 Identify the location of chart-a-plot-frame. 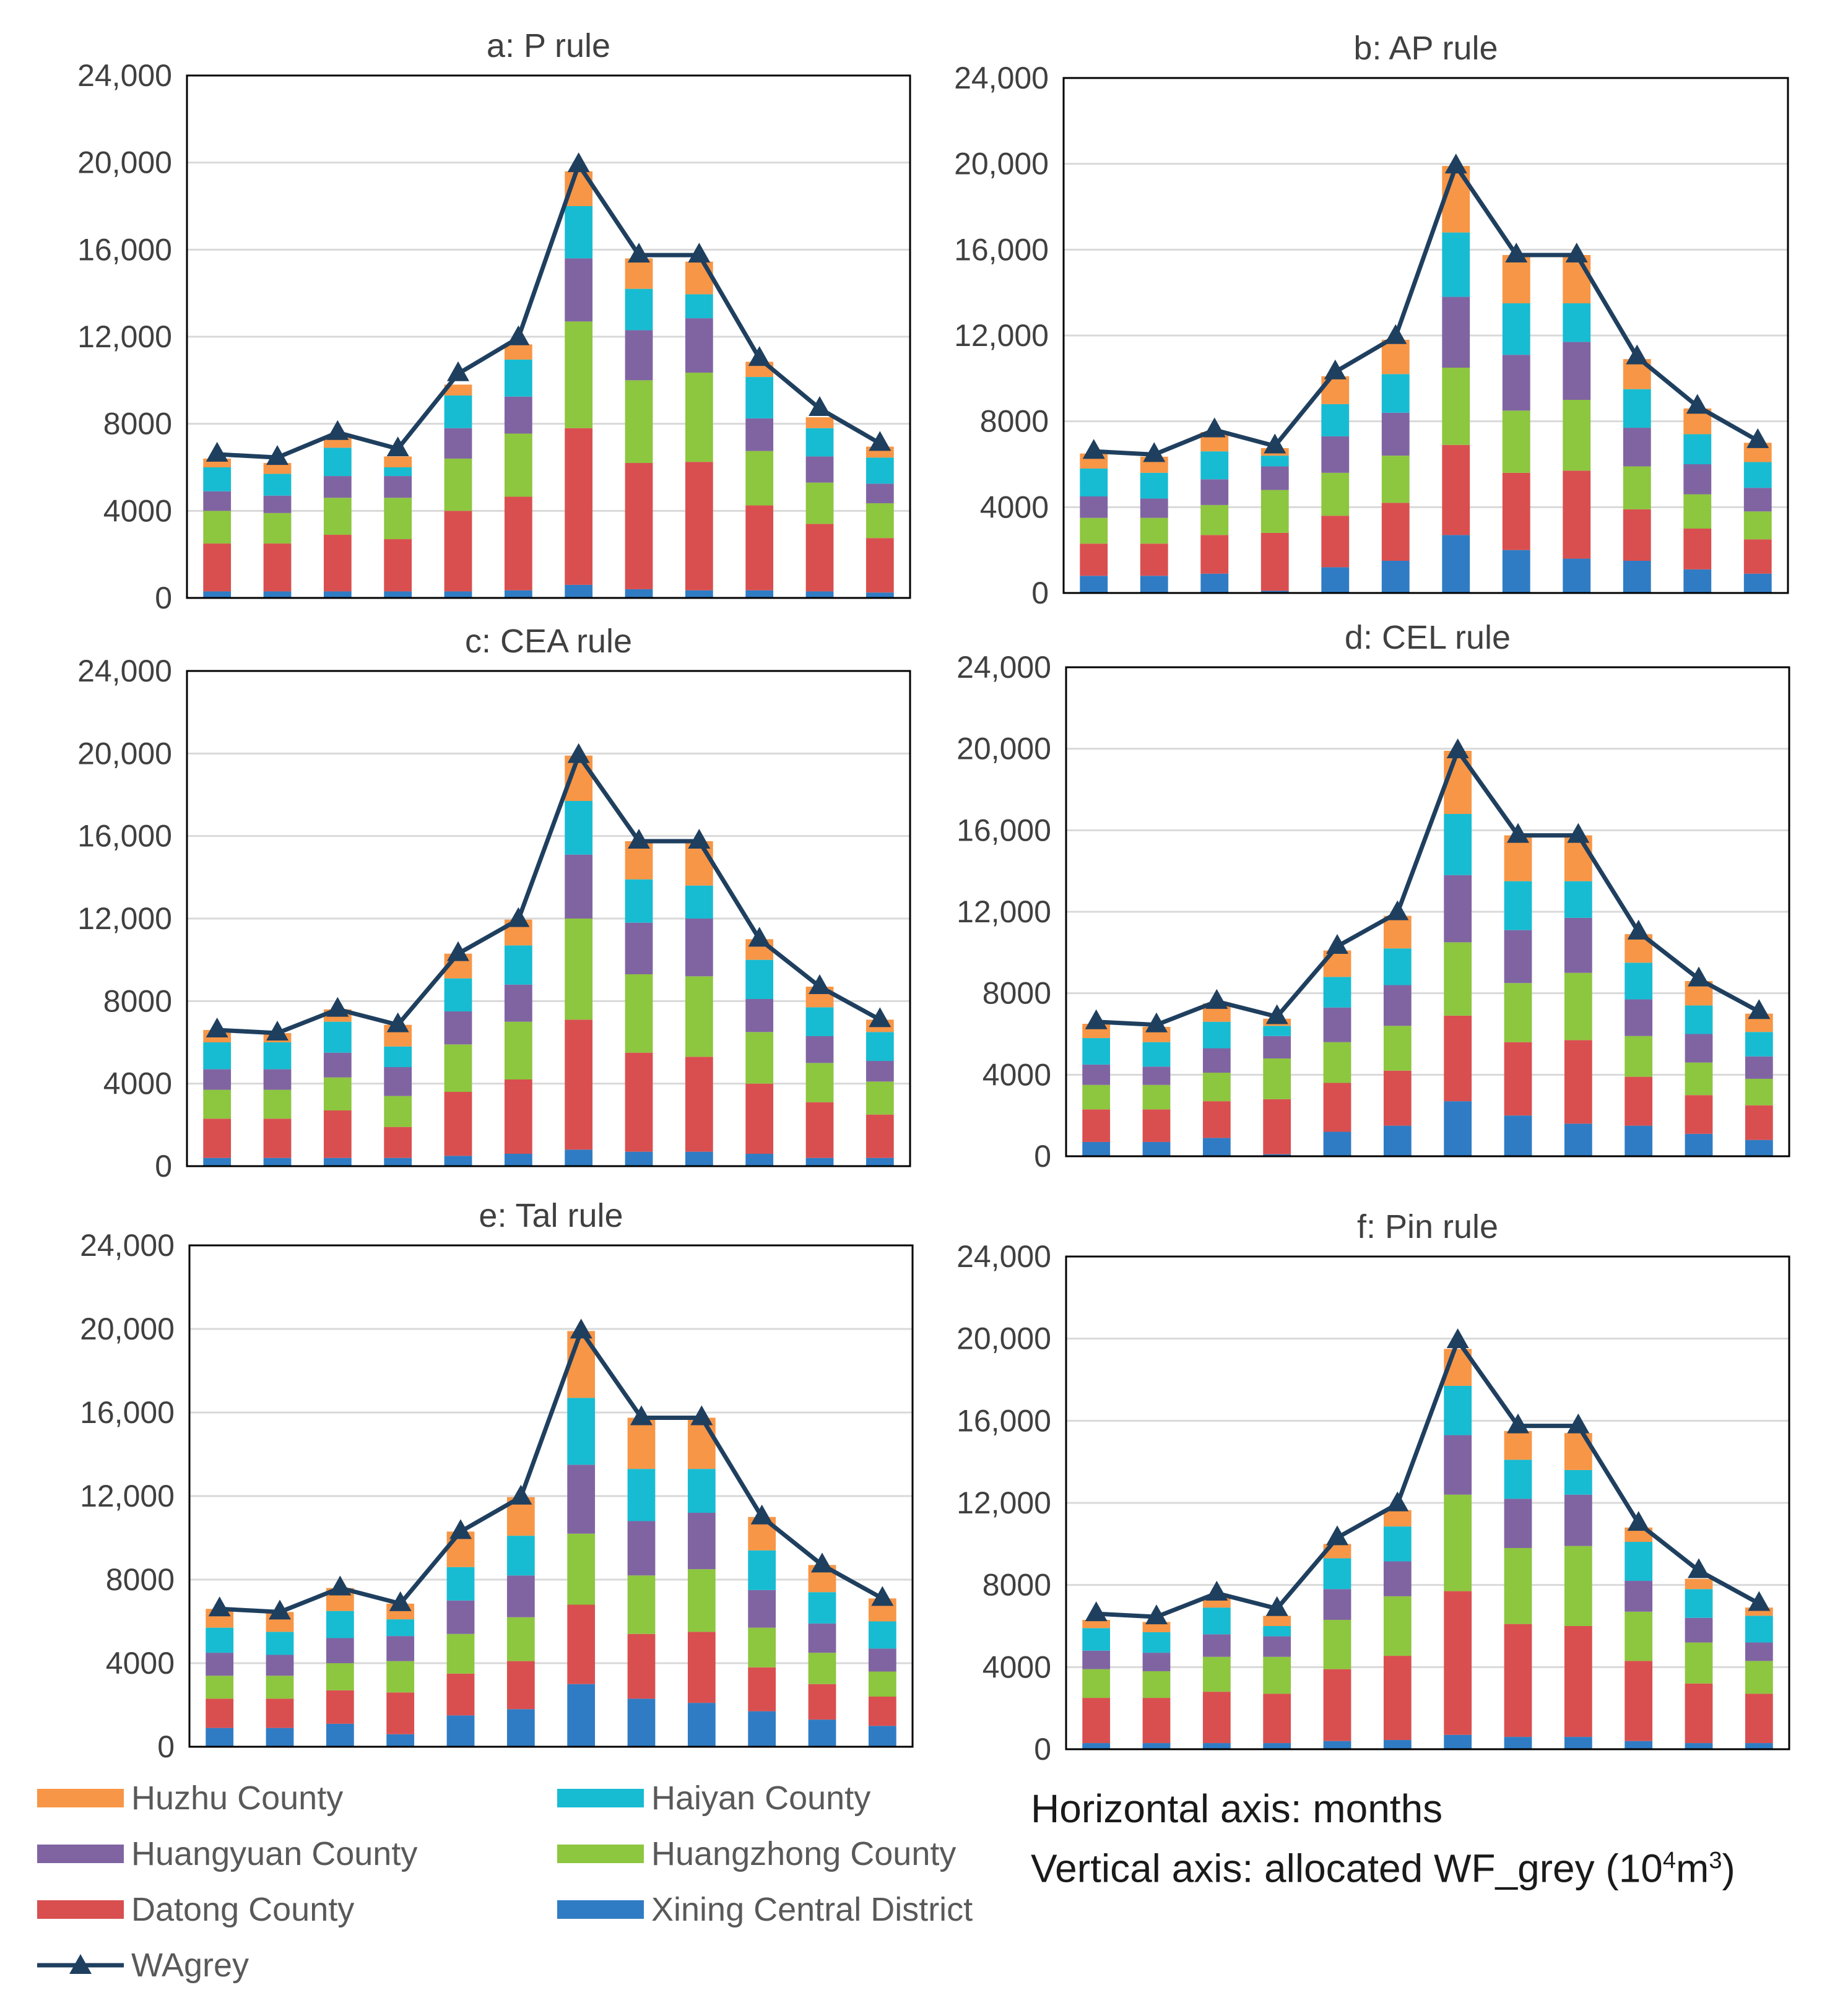
(548, 336).